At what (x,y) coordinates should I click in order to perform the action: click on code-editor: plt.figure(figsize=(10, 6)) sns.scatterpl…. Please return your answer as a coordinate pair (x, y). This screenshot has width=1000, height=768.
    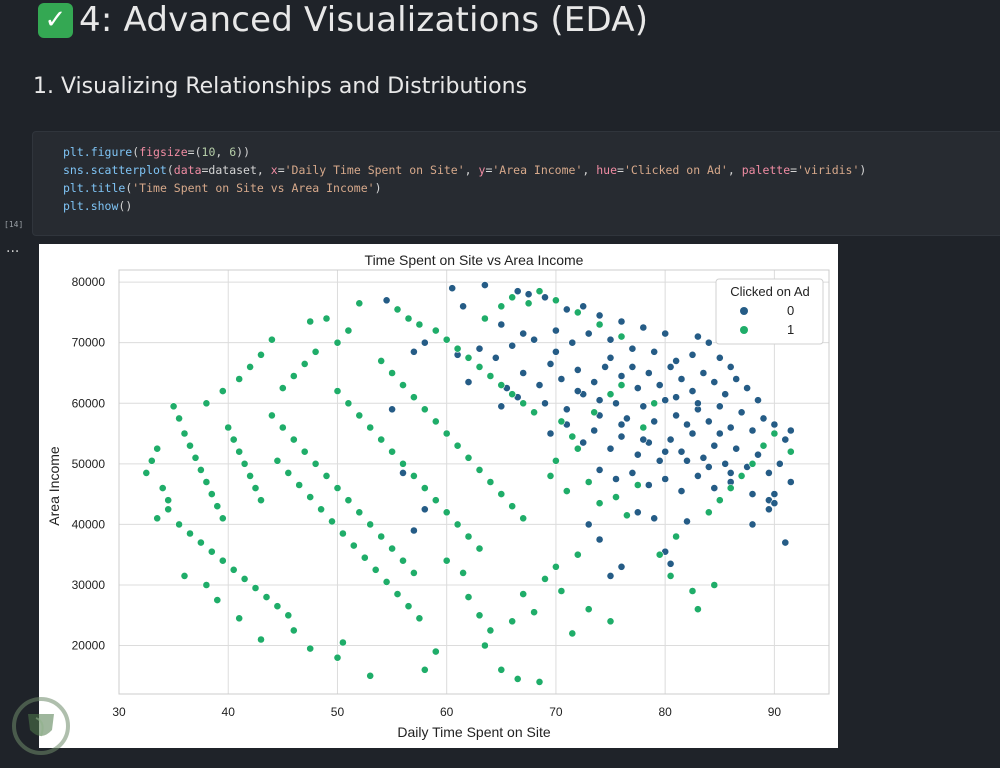
    Looking at the image, I should click on (464, 179).